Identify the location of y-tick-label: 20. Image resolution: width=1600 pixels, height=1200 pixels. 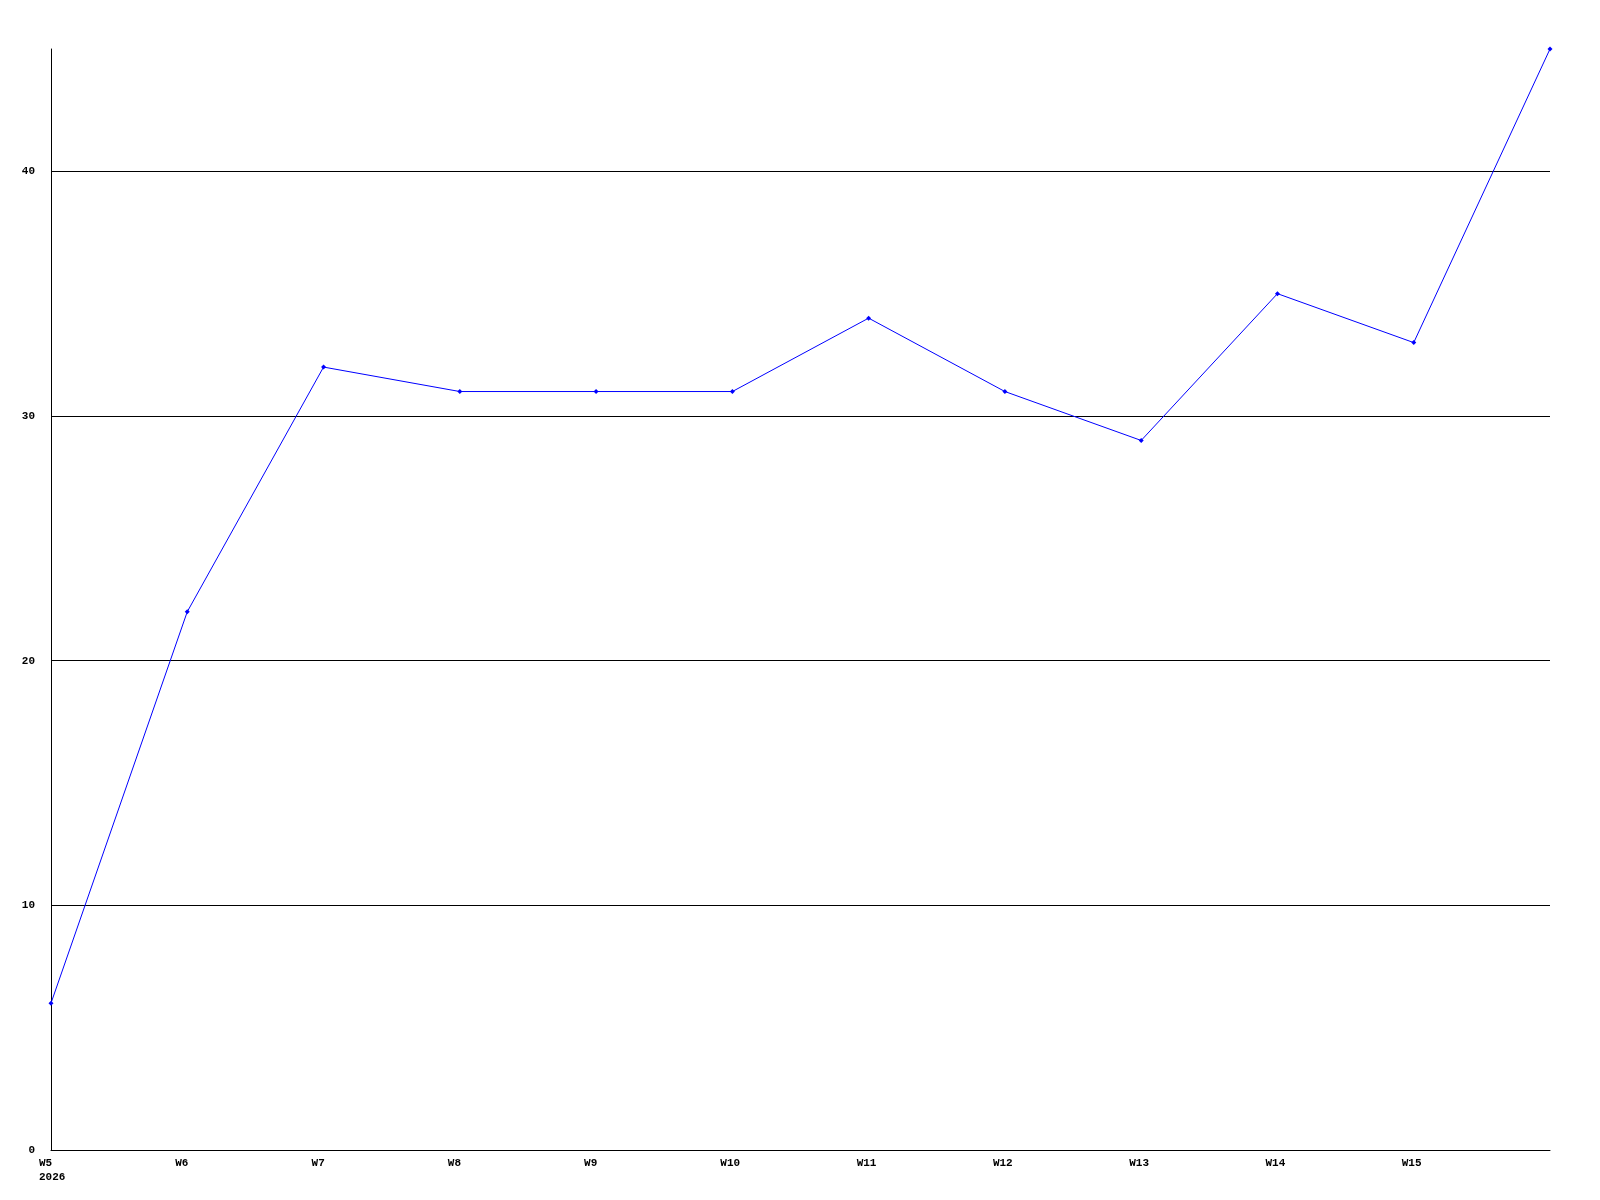
(28, 660).